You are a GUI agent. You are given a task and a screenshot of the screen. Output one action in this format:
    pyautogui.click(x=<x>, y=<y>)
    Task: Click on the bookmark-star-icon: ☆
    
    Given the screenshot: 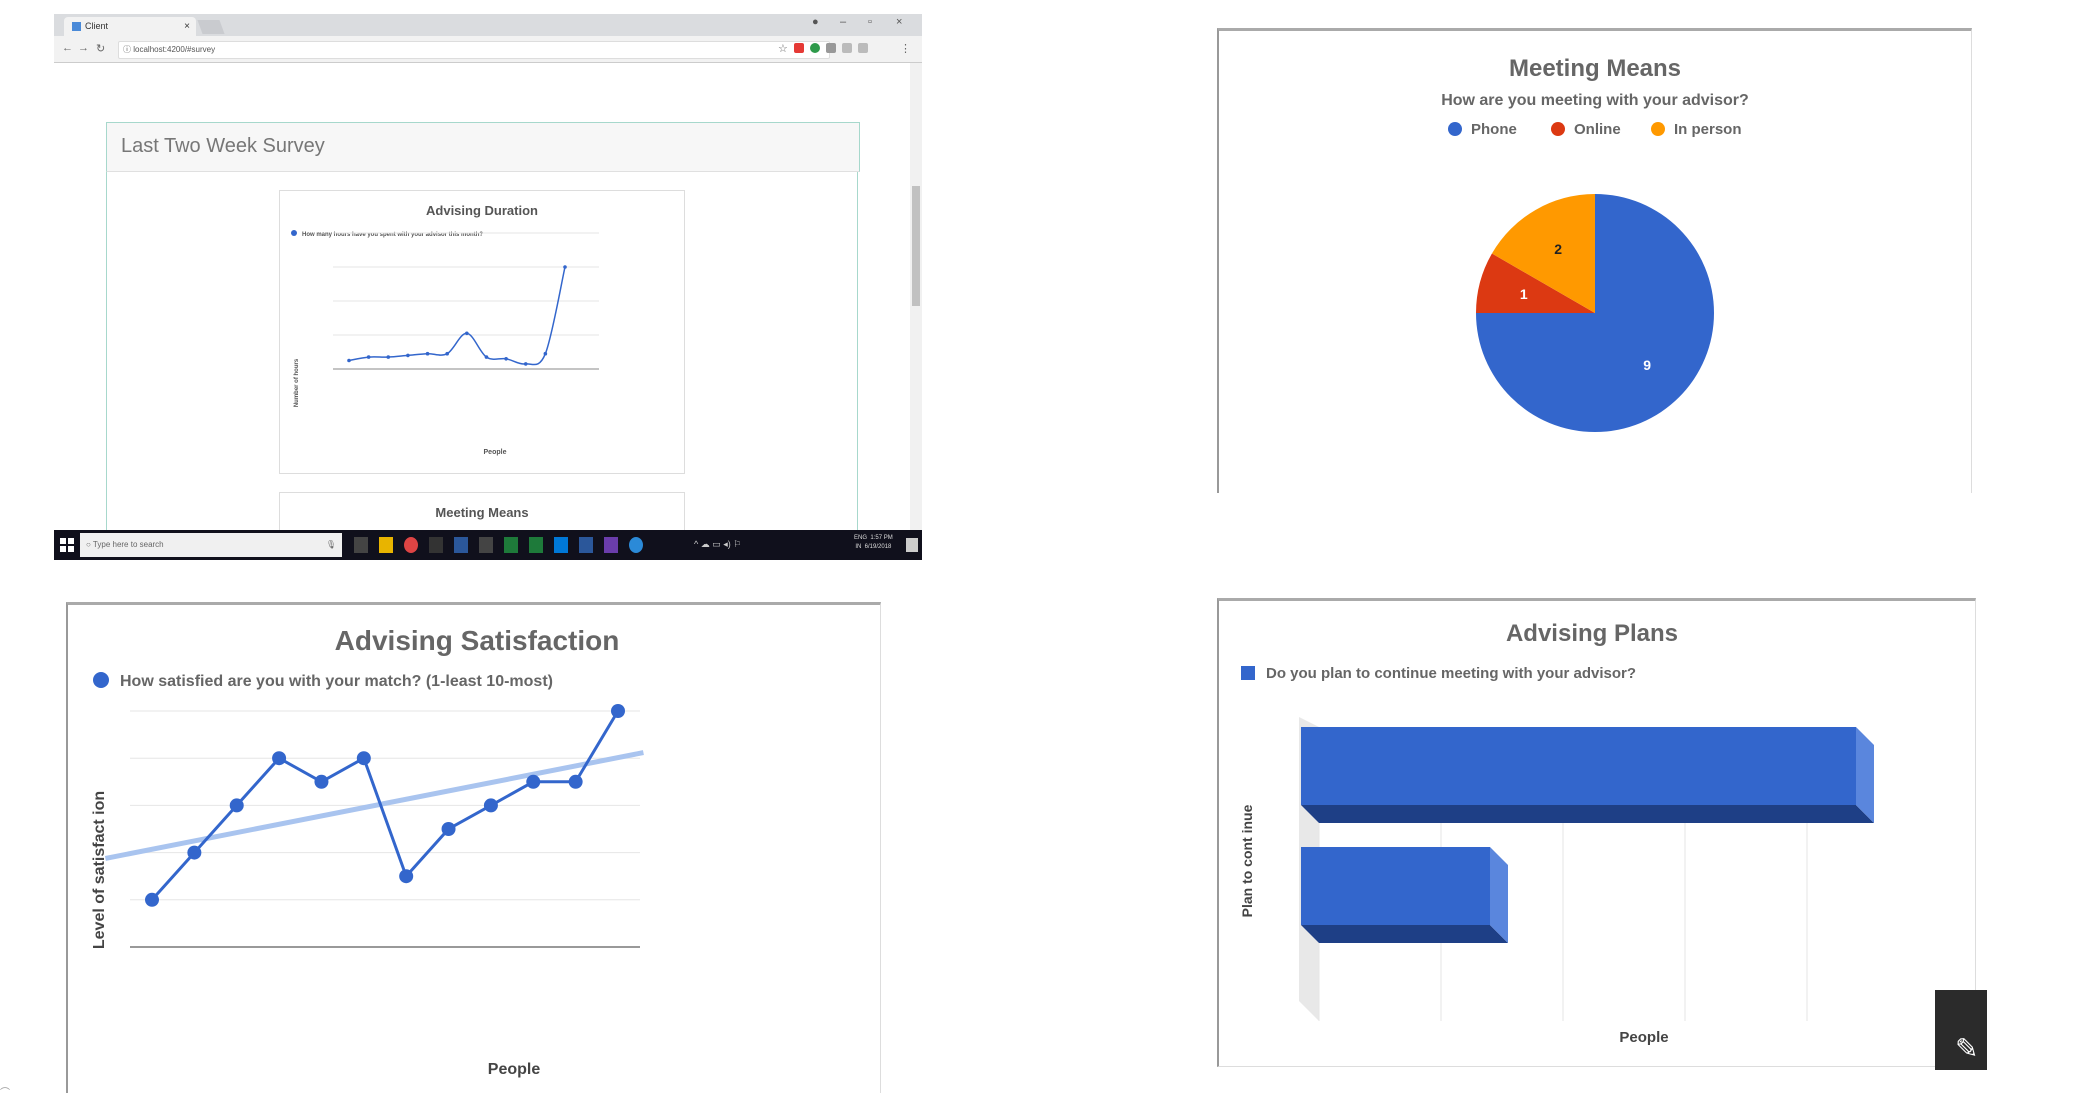 What is the action you would take?
    pyautogui.click(x=783, y=49)
    